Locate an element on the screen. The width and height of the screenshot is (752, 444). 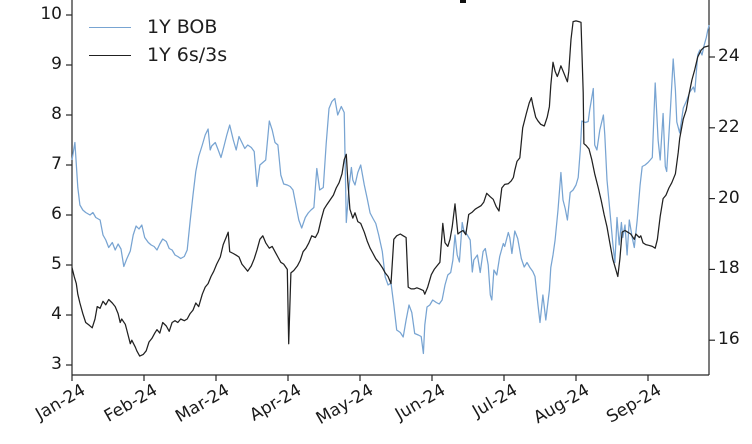
right-axis-tick-24: 24 is located at coordinates (729, 56).